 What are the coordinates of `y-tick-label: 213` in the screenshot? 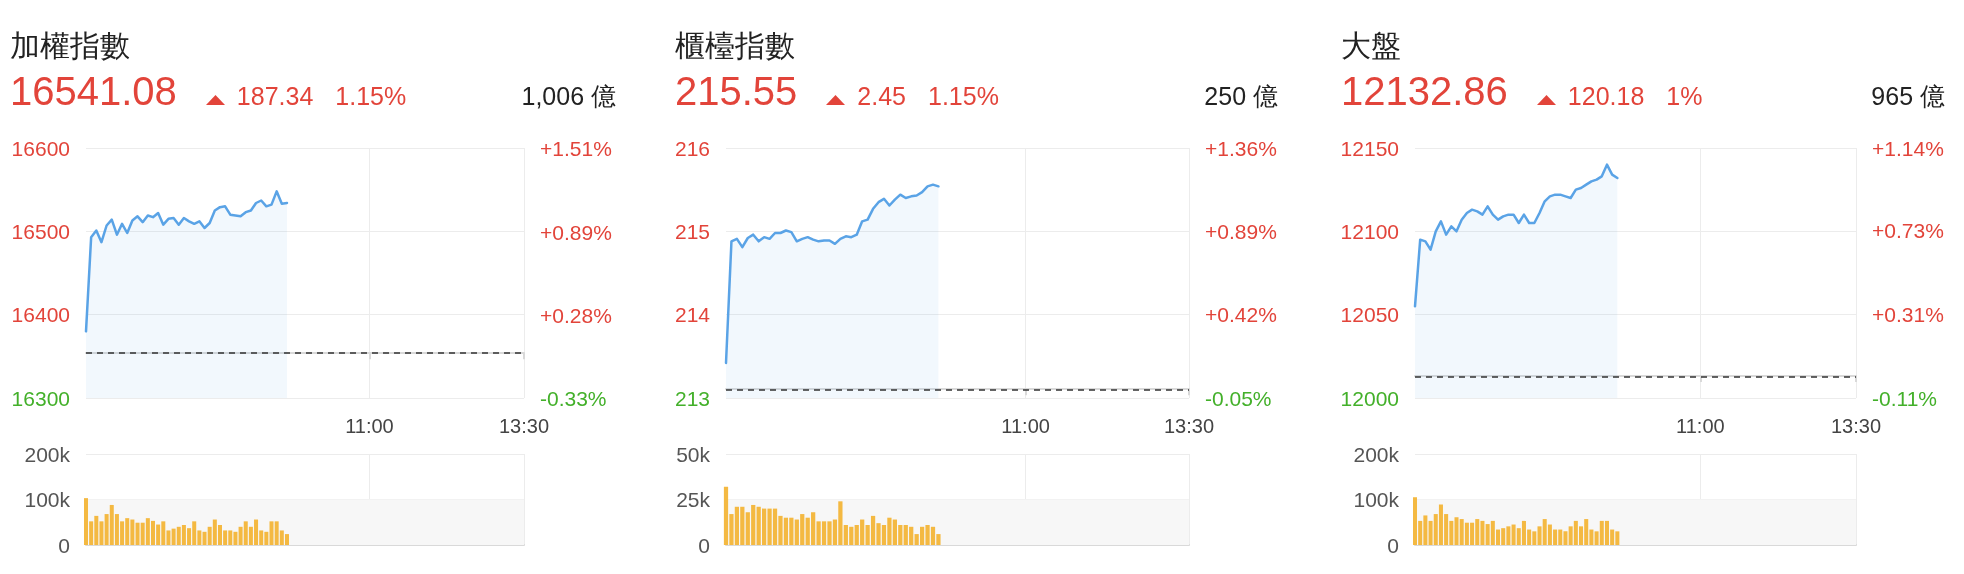 It's located at (692, 398).